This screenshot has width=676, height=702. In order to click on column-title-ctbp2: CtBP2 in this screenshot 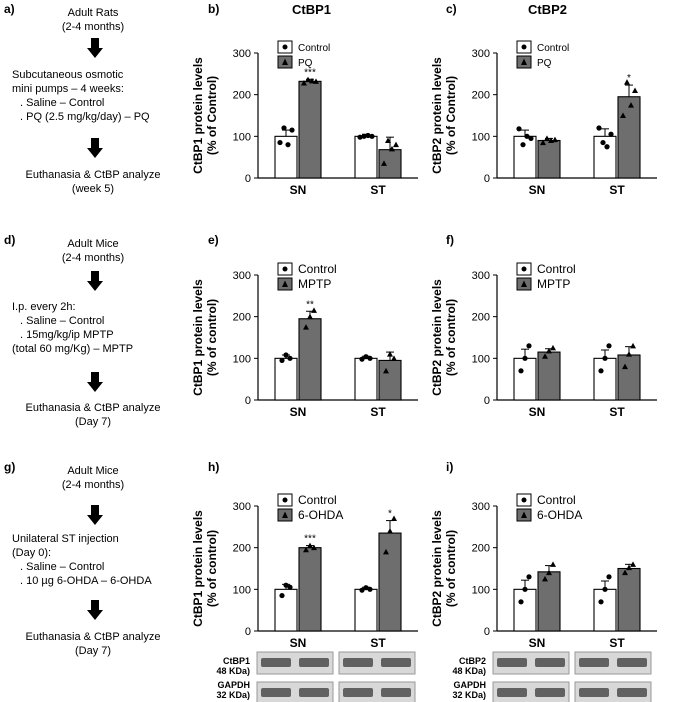, I will do `click(548, 9)`.